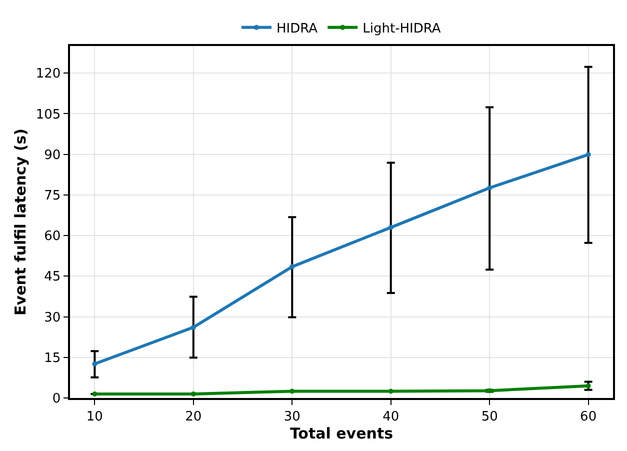 Image resolution: width=627 pixels, height=451 pixels. What do you see at coordinates (52, 236) in the screenshot?
I see `y-tick-label: 60` at bounding box center [52, 236].